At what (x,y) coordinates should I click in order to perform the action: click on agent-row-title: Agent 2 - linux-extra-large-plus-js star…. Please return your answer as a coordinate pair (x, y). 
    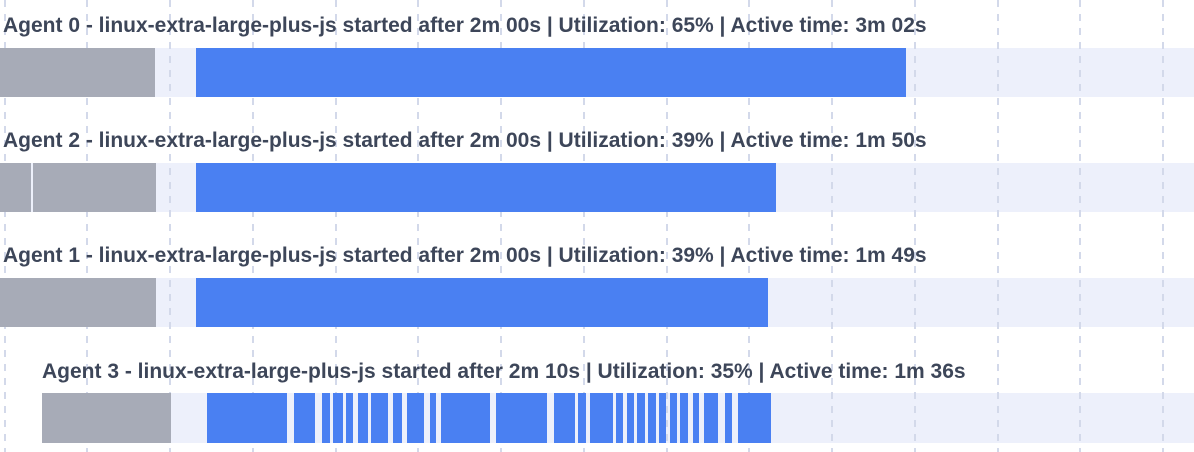
    Looking at the image, I should click on (465, 140).